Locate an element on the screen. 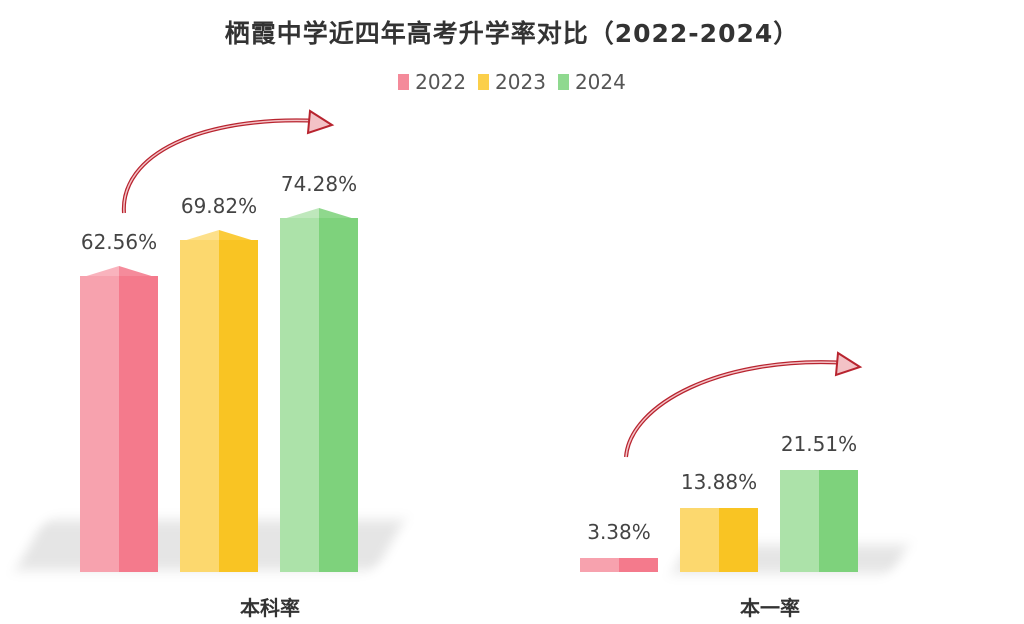 This screenshot has width=1024, height=624. bar-benke-2023 is located at coordinates (219, 401).